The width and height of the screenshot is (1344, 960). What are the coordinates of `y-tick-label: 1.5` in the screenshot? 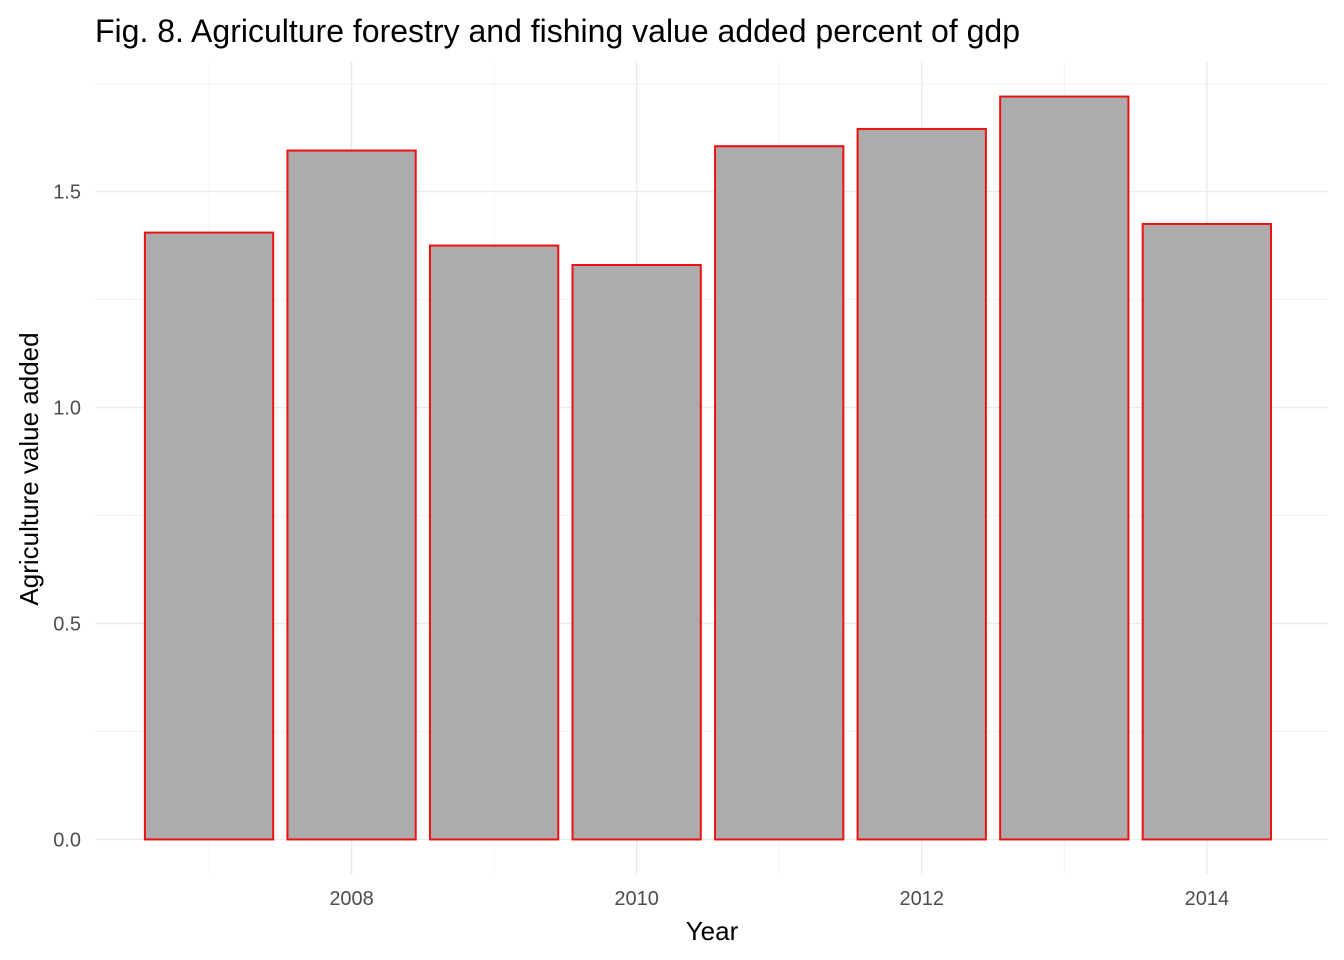 It's located at (67, 193).